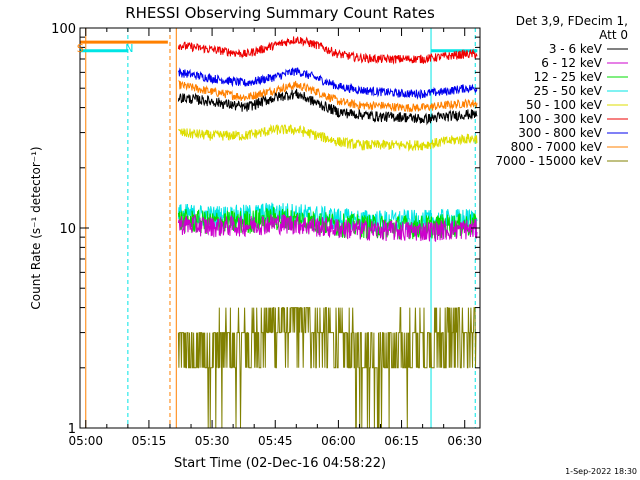  Describe the element at coordinates (338, 441) in the screenshot. I see `x-tick-label-0600: 06:00` at that location.